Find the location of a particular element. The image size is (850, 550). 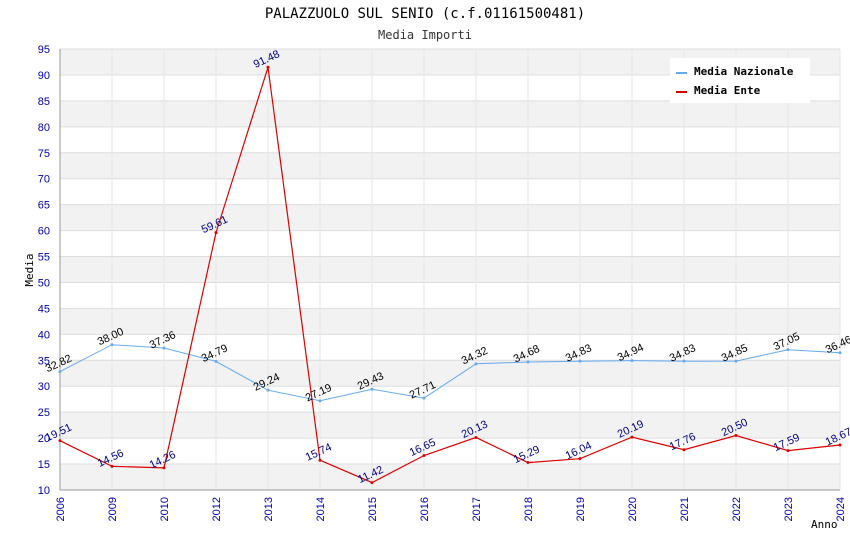

legend-label-nazionale: Media Nazionale is located at coordinates (744, 71).